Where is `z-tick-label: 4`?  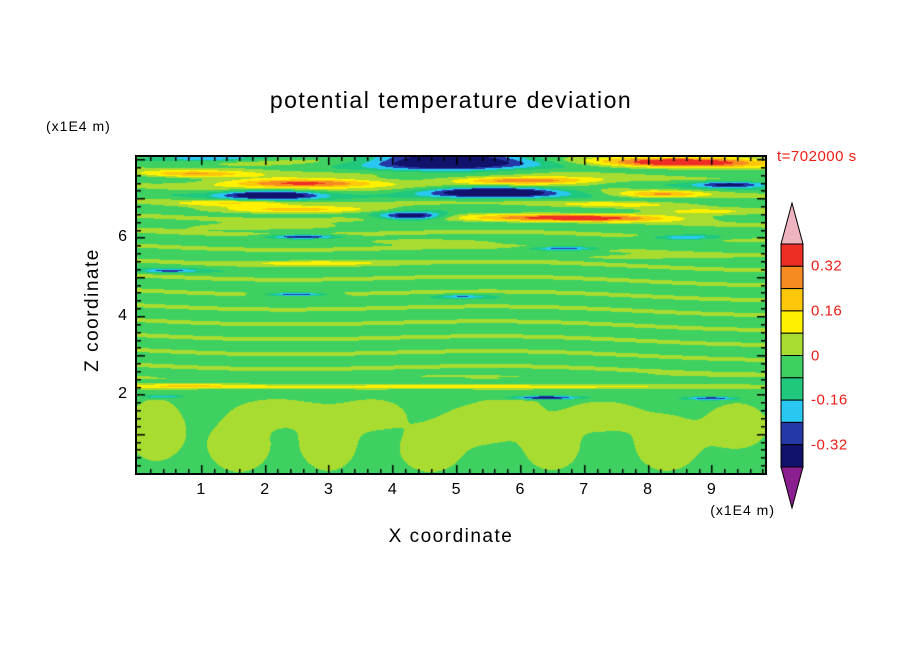
z-tick-label: 4 is located at coordinates (122, 315).